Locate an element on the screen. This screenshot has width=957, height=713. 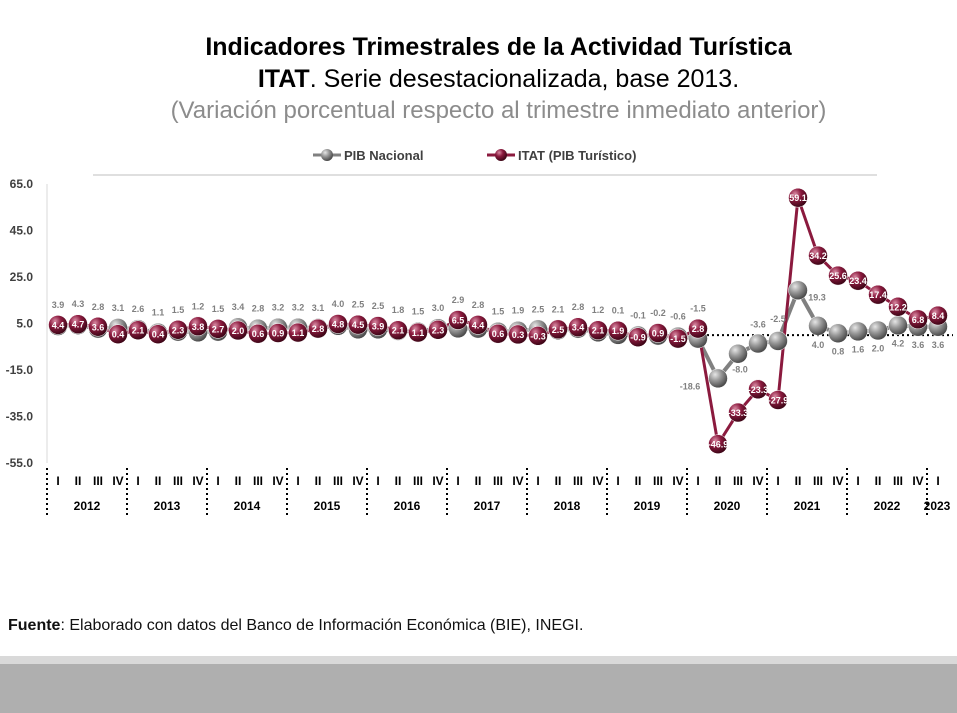
itat-data-label: -46.9 is located at coordinates (718, 445).